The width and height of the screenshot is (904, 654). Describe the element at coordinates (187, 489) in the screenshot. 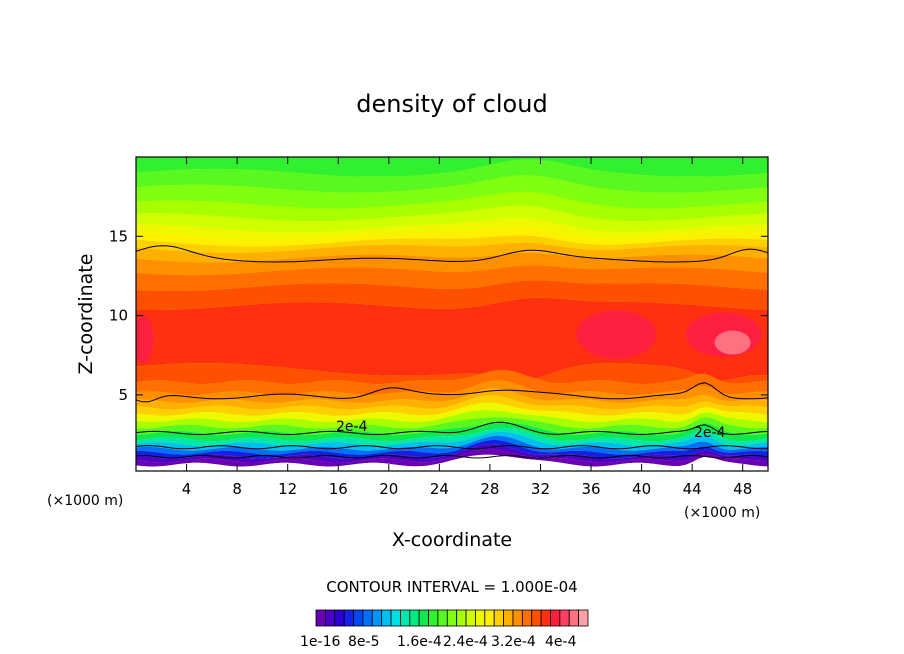

I see `x-tick-label: 4` at that location.